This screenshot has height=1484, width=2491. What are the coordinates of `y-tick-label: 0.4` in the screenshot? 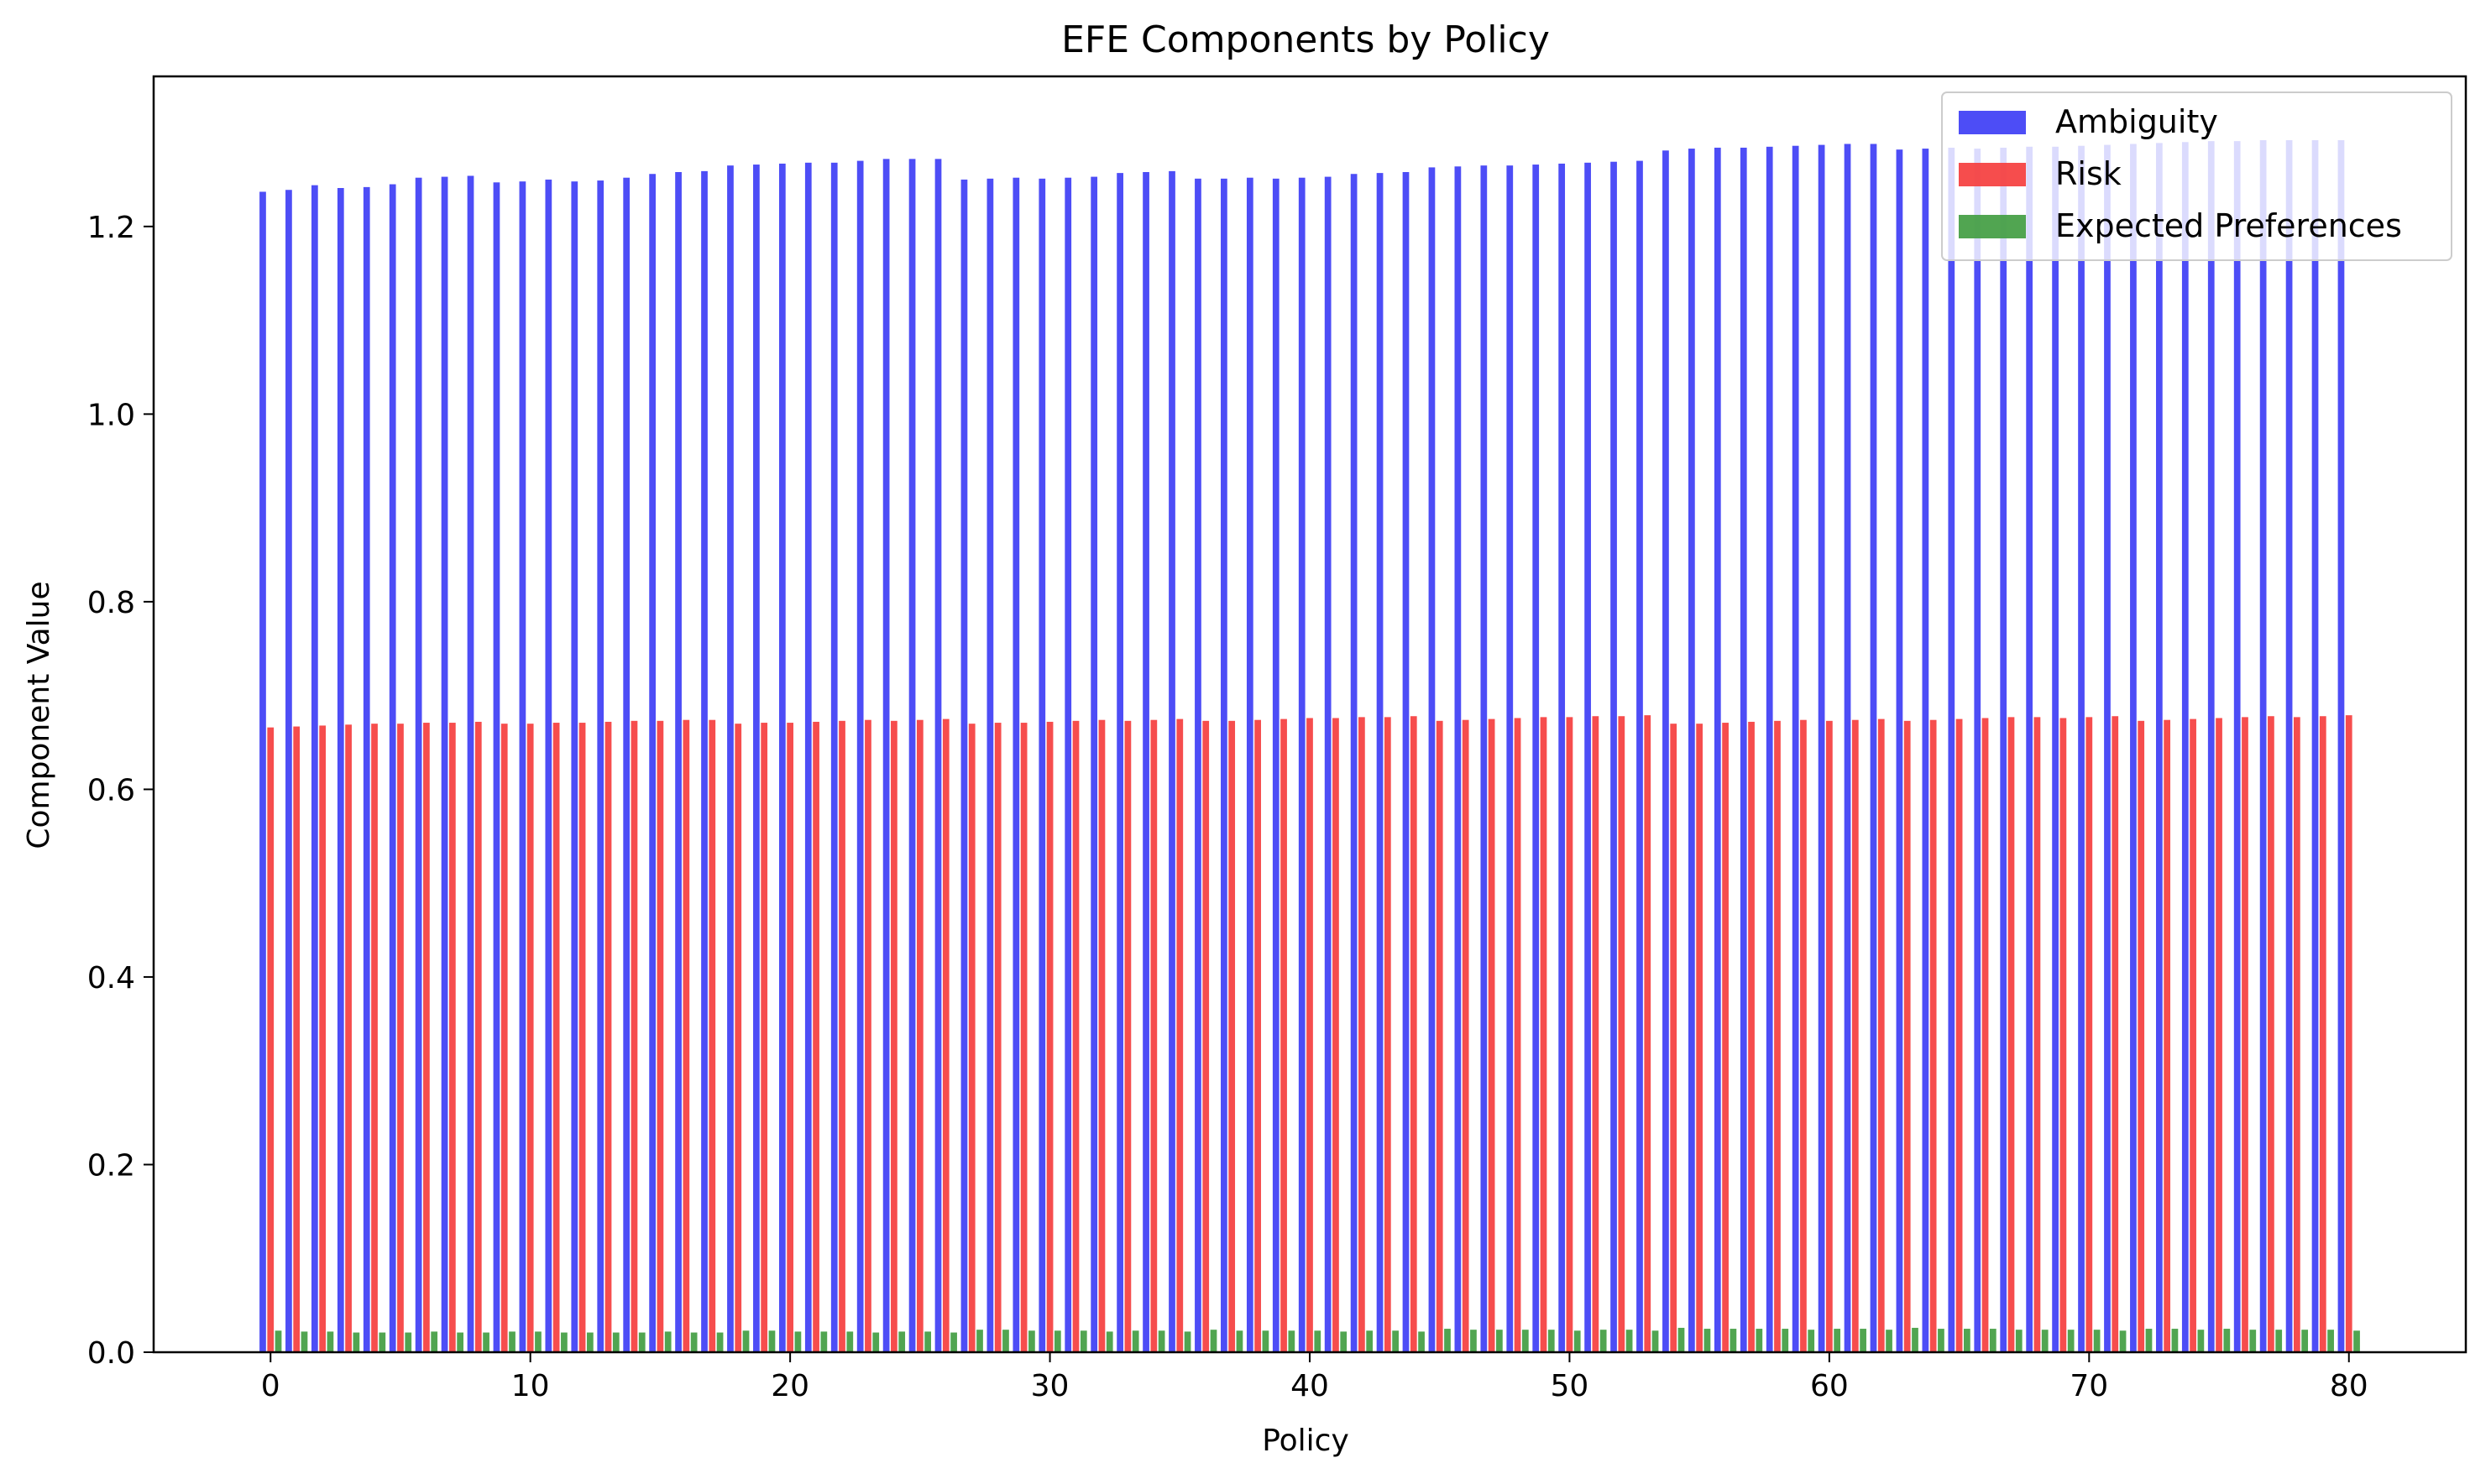 It's located at (111, 978).